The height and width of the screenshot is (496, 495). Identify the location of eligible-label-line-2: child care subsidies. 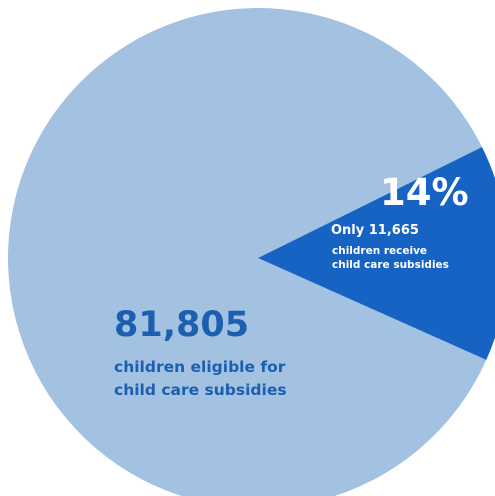
(200, 390).